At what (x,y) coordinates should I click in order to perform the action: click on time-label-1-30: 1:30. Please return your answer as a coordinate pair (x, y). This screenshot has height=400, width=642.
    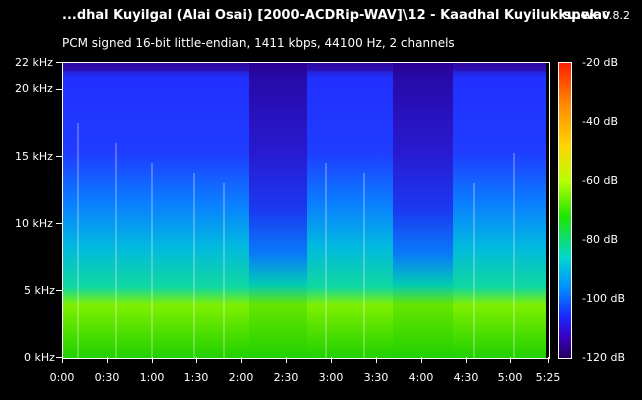
    Looking at the image, I should click on (196, 377).